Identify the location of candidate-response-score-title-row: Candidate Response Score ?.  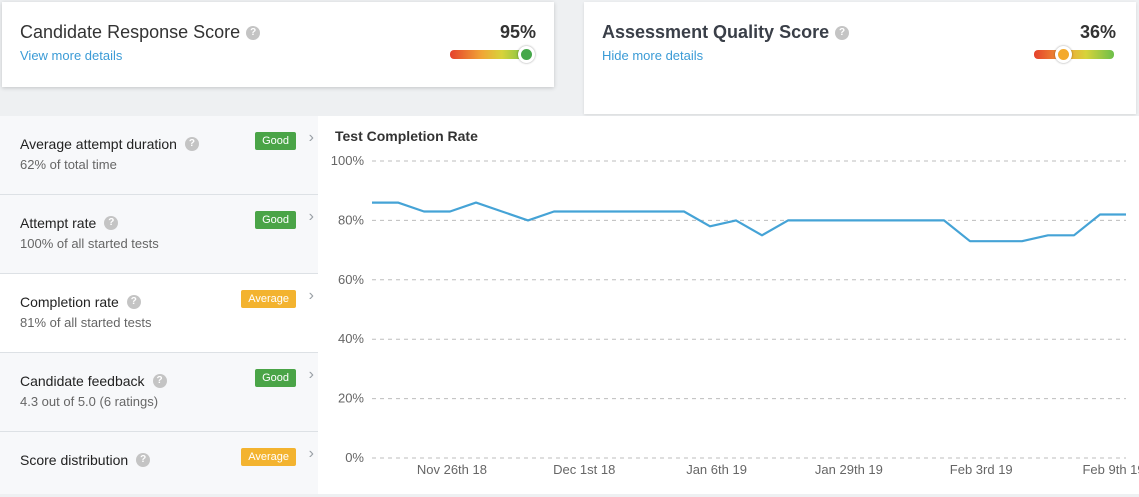
(140, 32).